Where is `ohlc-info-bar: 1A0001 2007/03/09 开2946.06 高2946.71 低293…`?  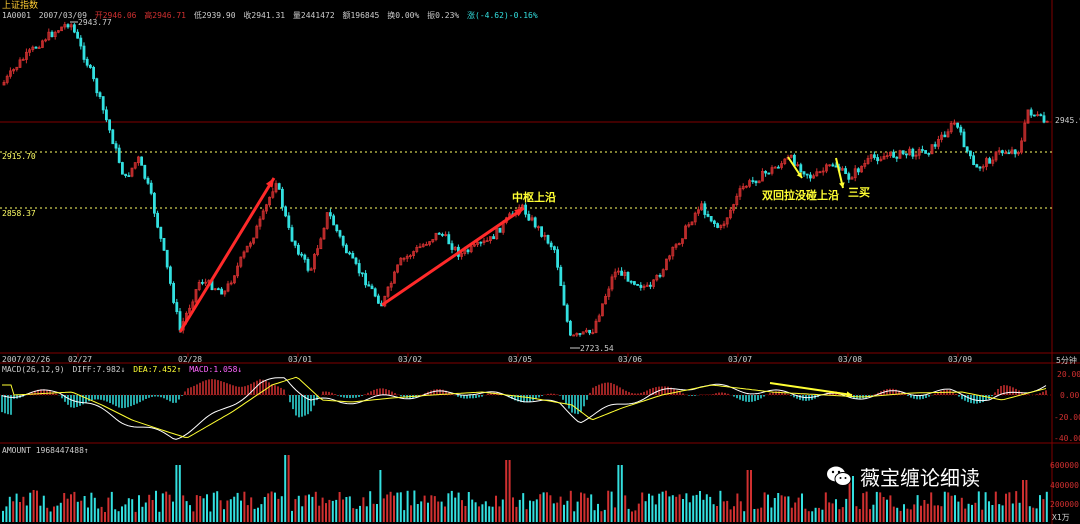
ohlc-info-bar: 1A0001 2007/03/09 开2946.06 高2946.71 低293… is located at coordinates (271, 16).